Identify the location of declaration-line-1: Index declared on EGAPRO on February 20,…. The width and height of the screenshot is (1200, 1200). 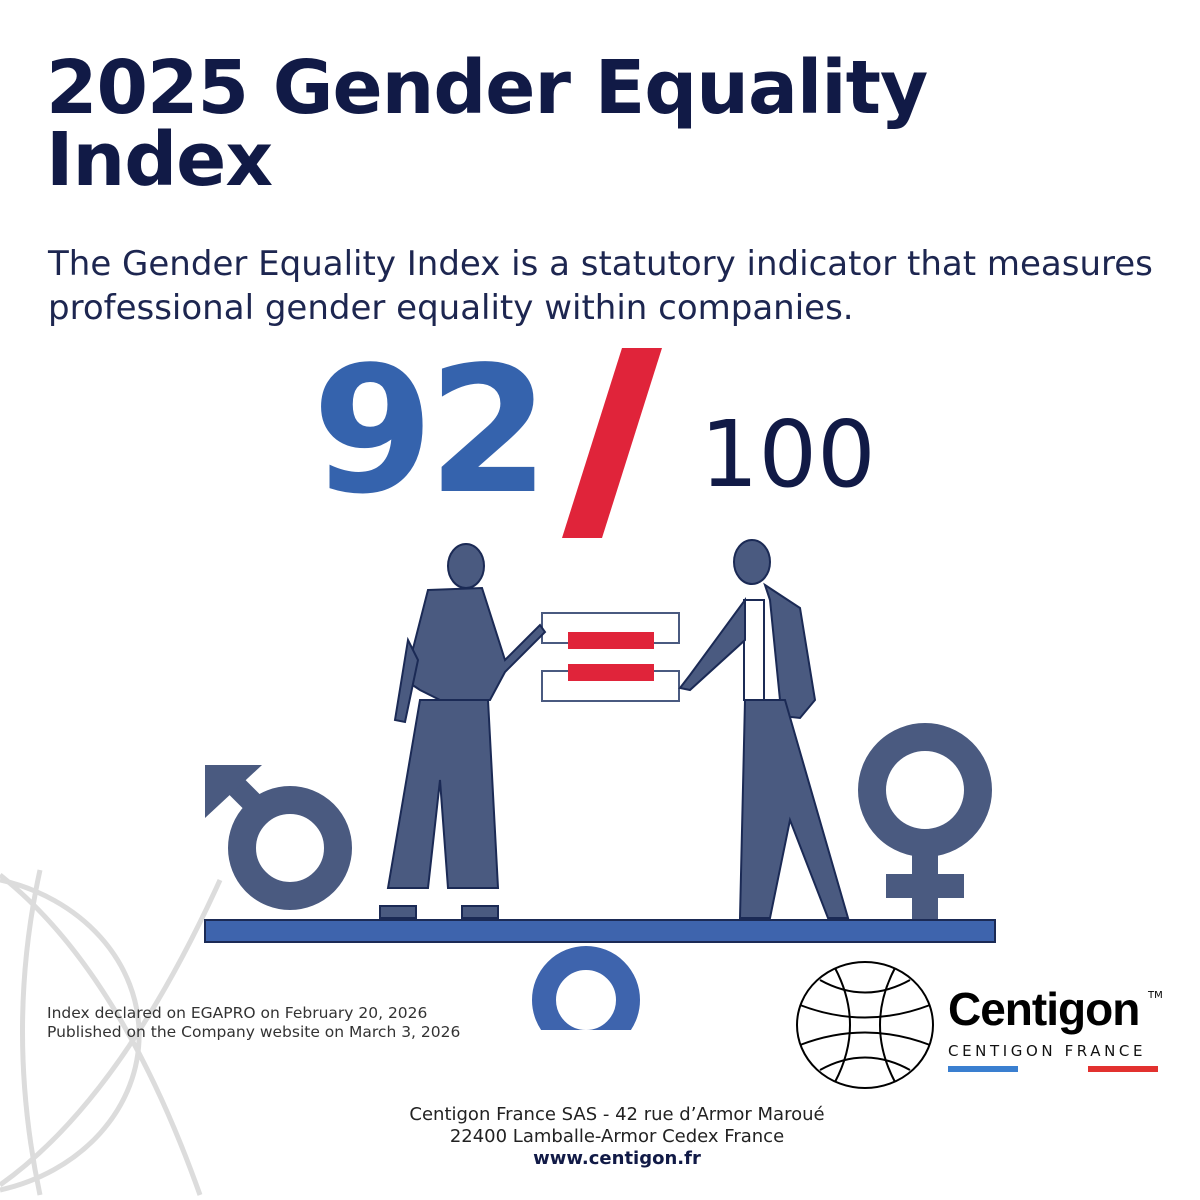
(237, 1013).